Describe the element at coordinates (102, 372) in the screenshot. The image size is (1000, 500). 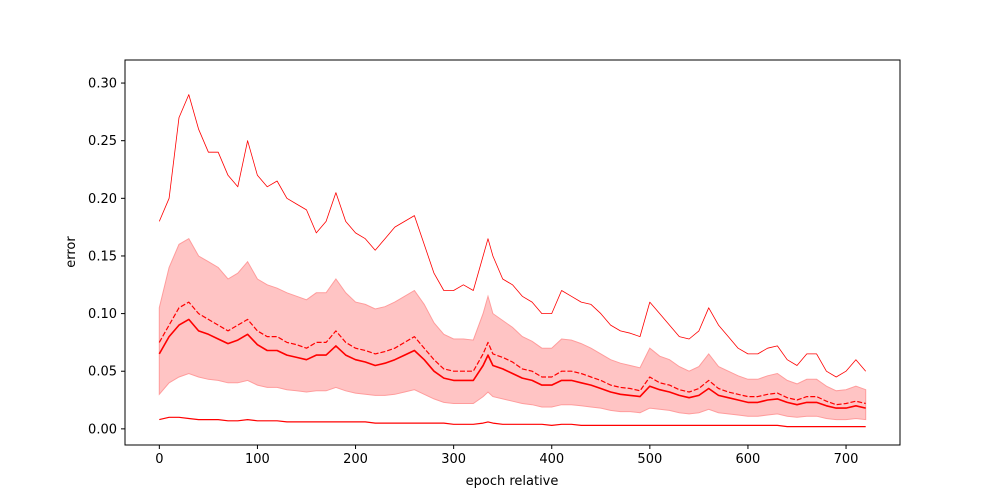
I see `y-tick-label: 0.05` at that location.